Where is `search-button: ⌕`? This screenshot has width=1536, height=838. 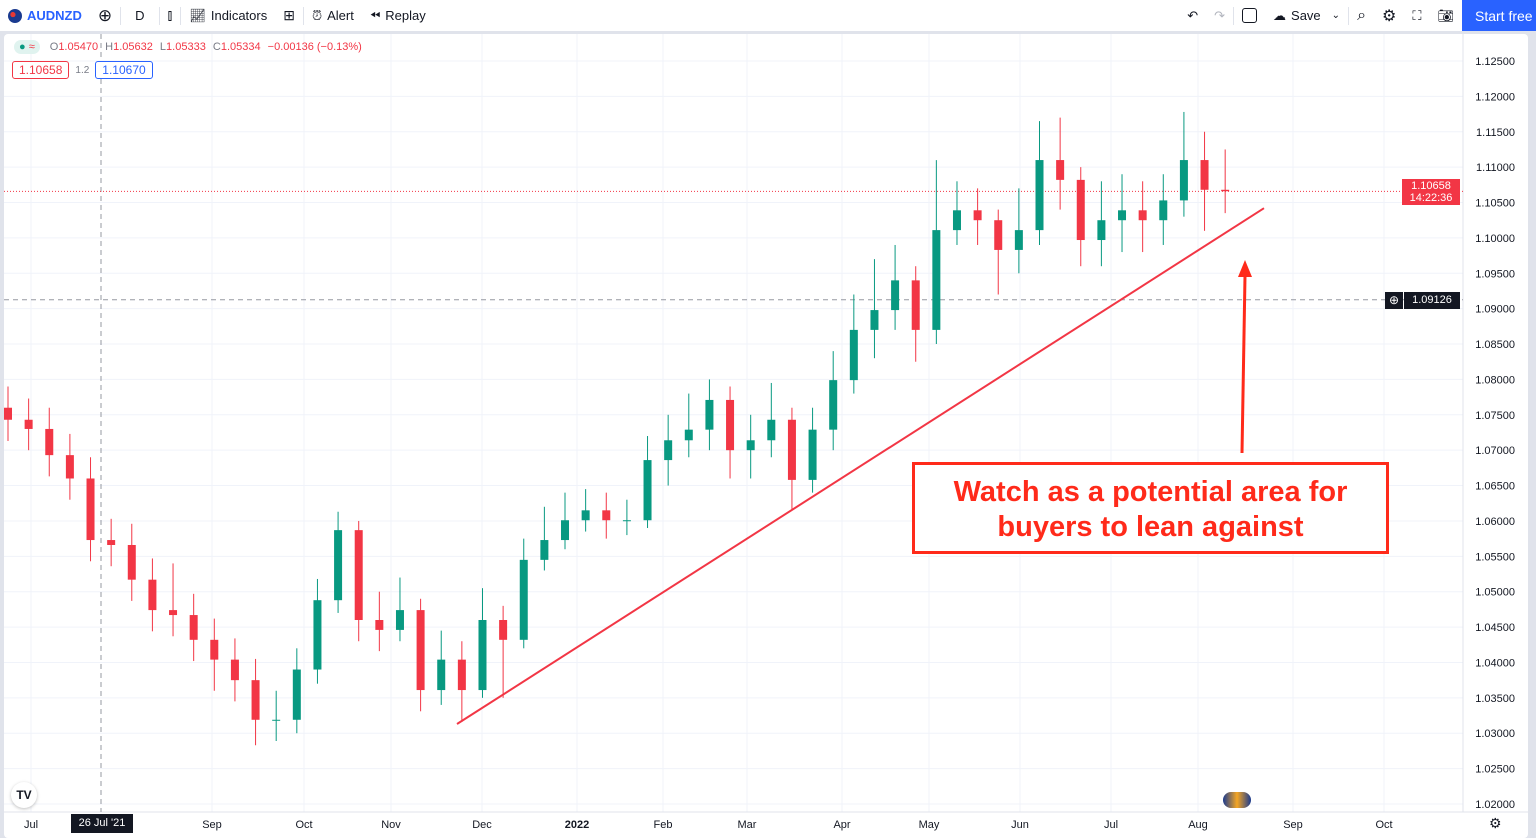
search-button: ⌕ is located at coordinates (1361, 15).